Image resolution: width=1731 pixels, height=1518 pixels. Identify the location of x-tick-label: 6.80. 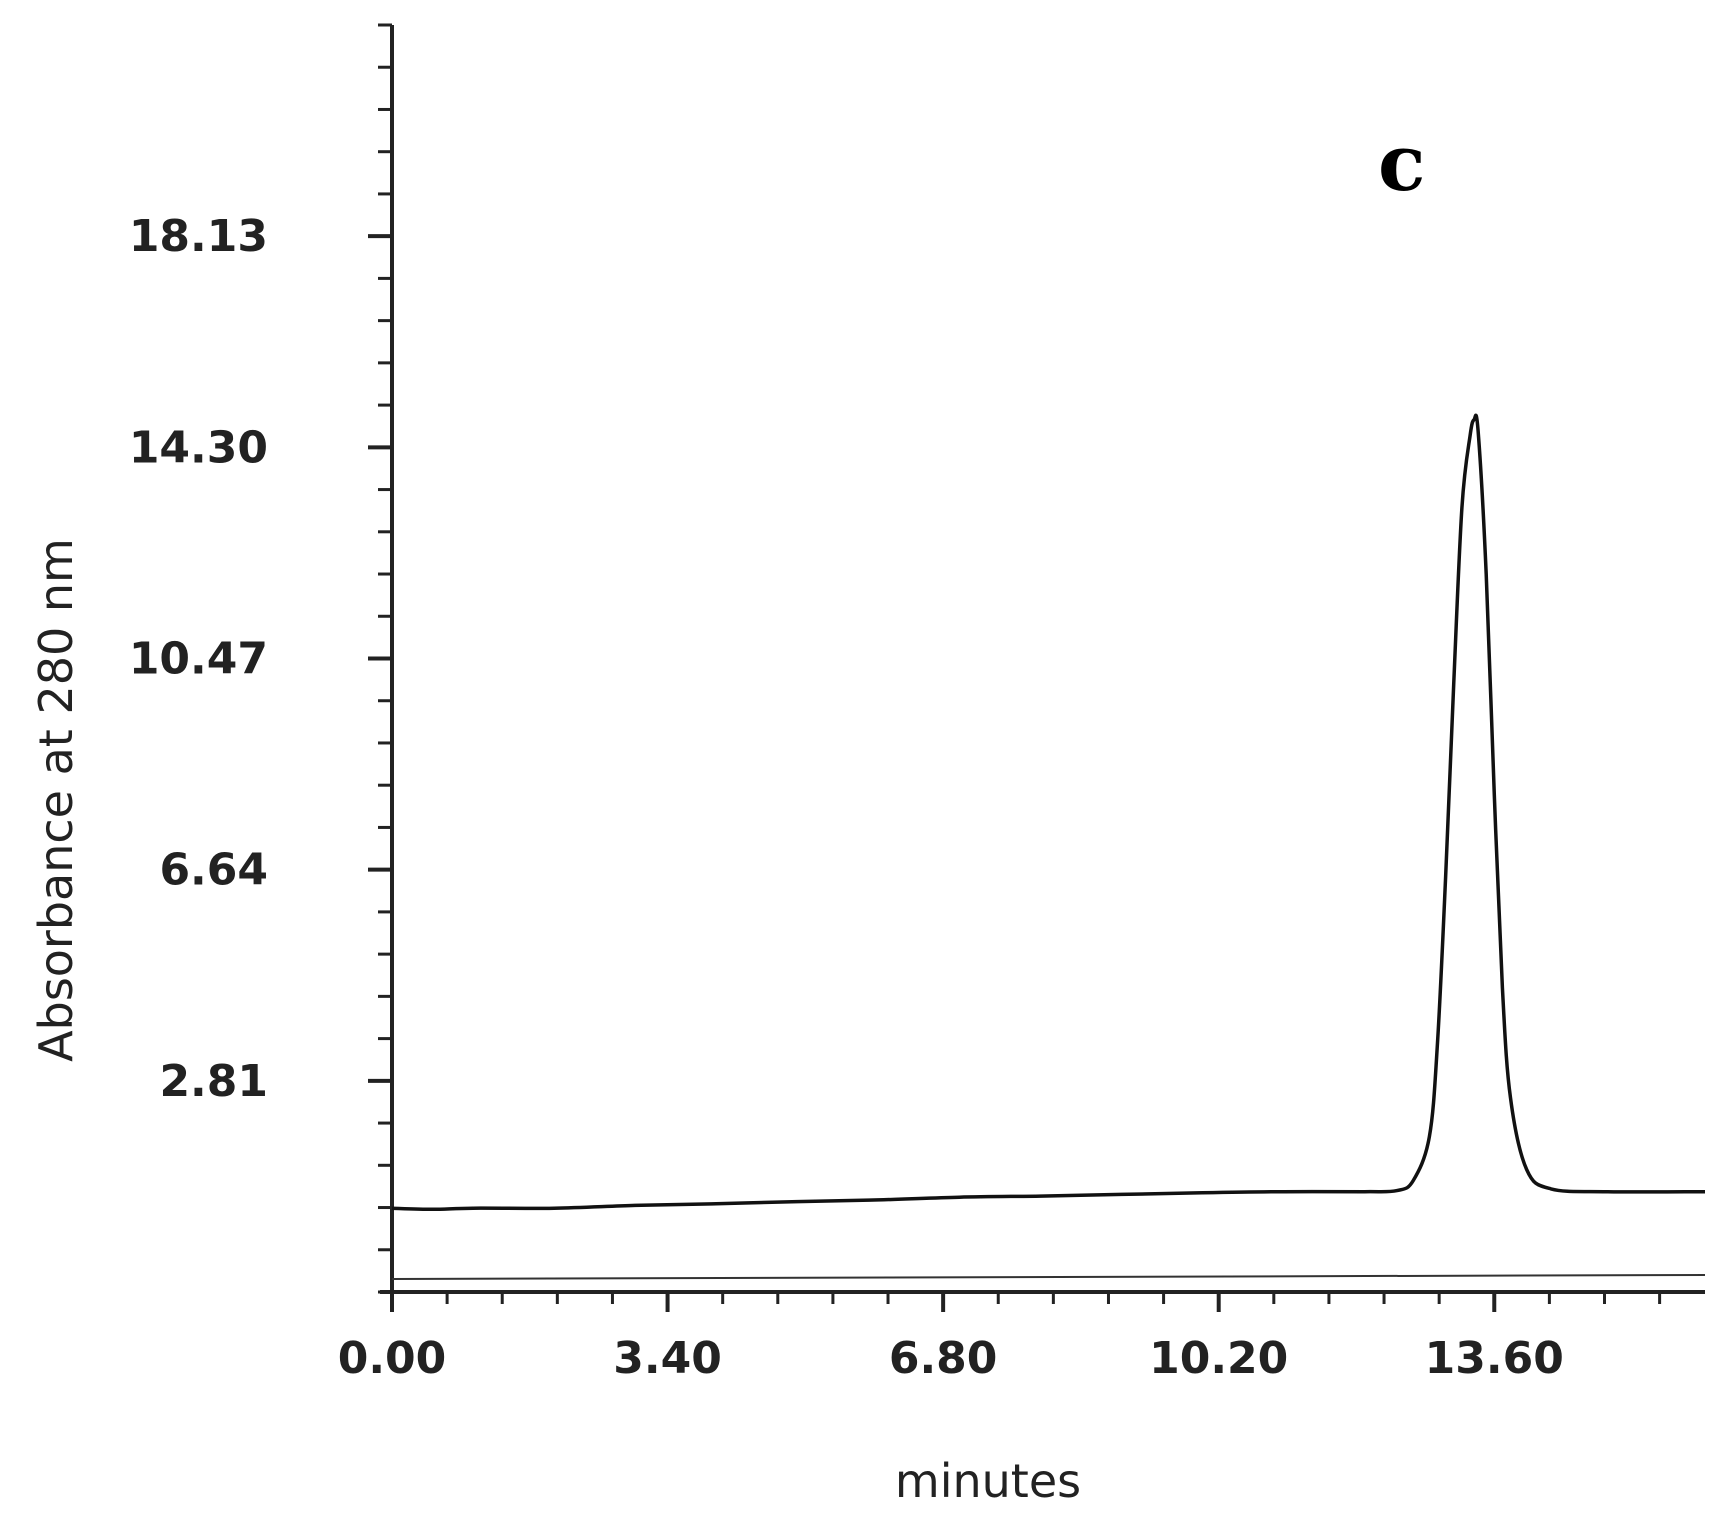
(943, 1358).